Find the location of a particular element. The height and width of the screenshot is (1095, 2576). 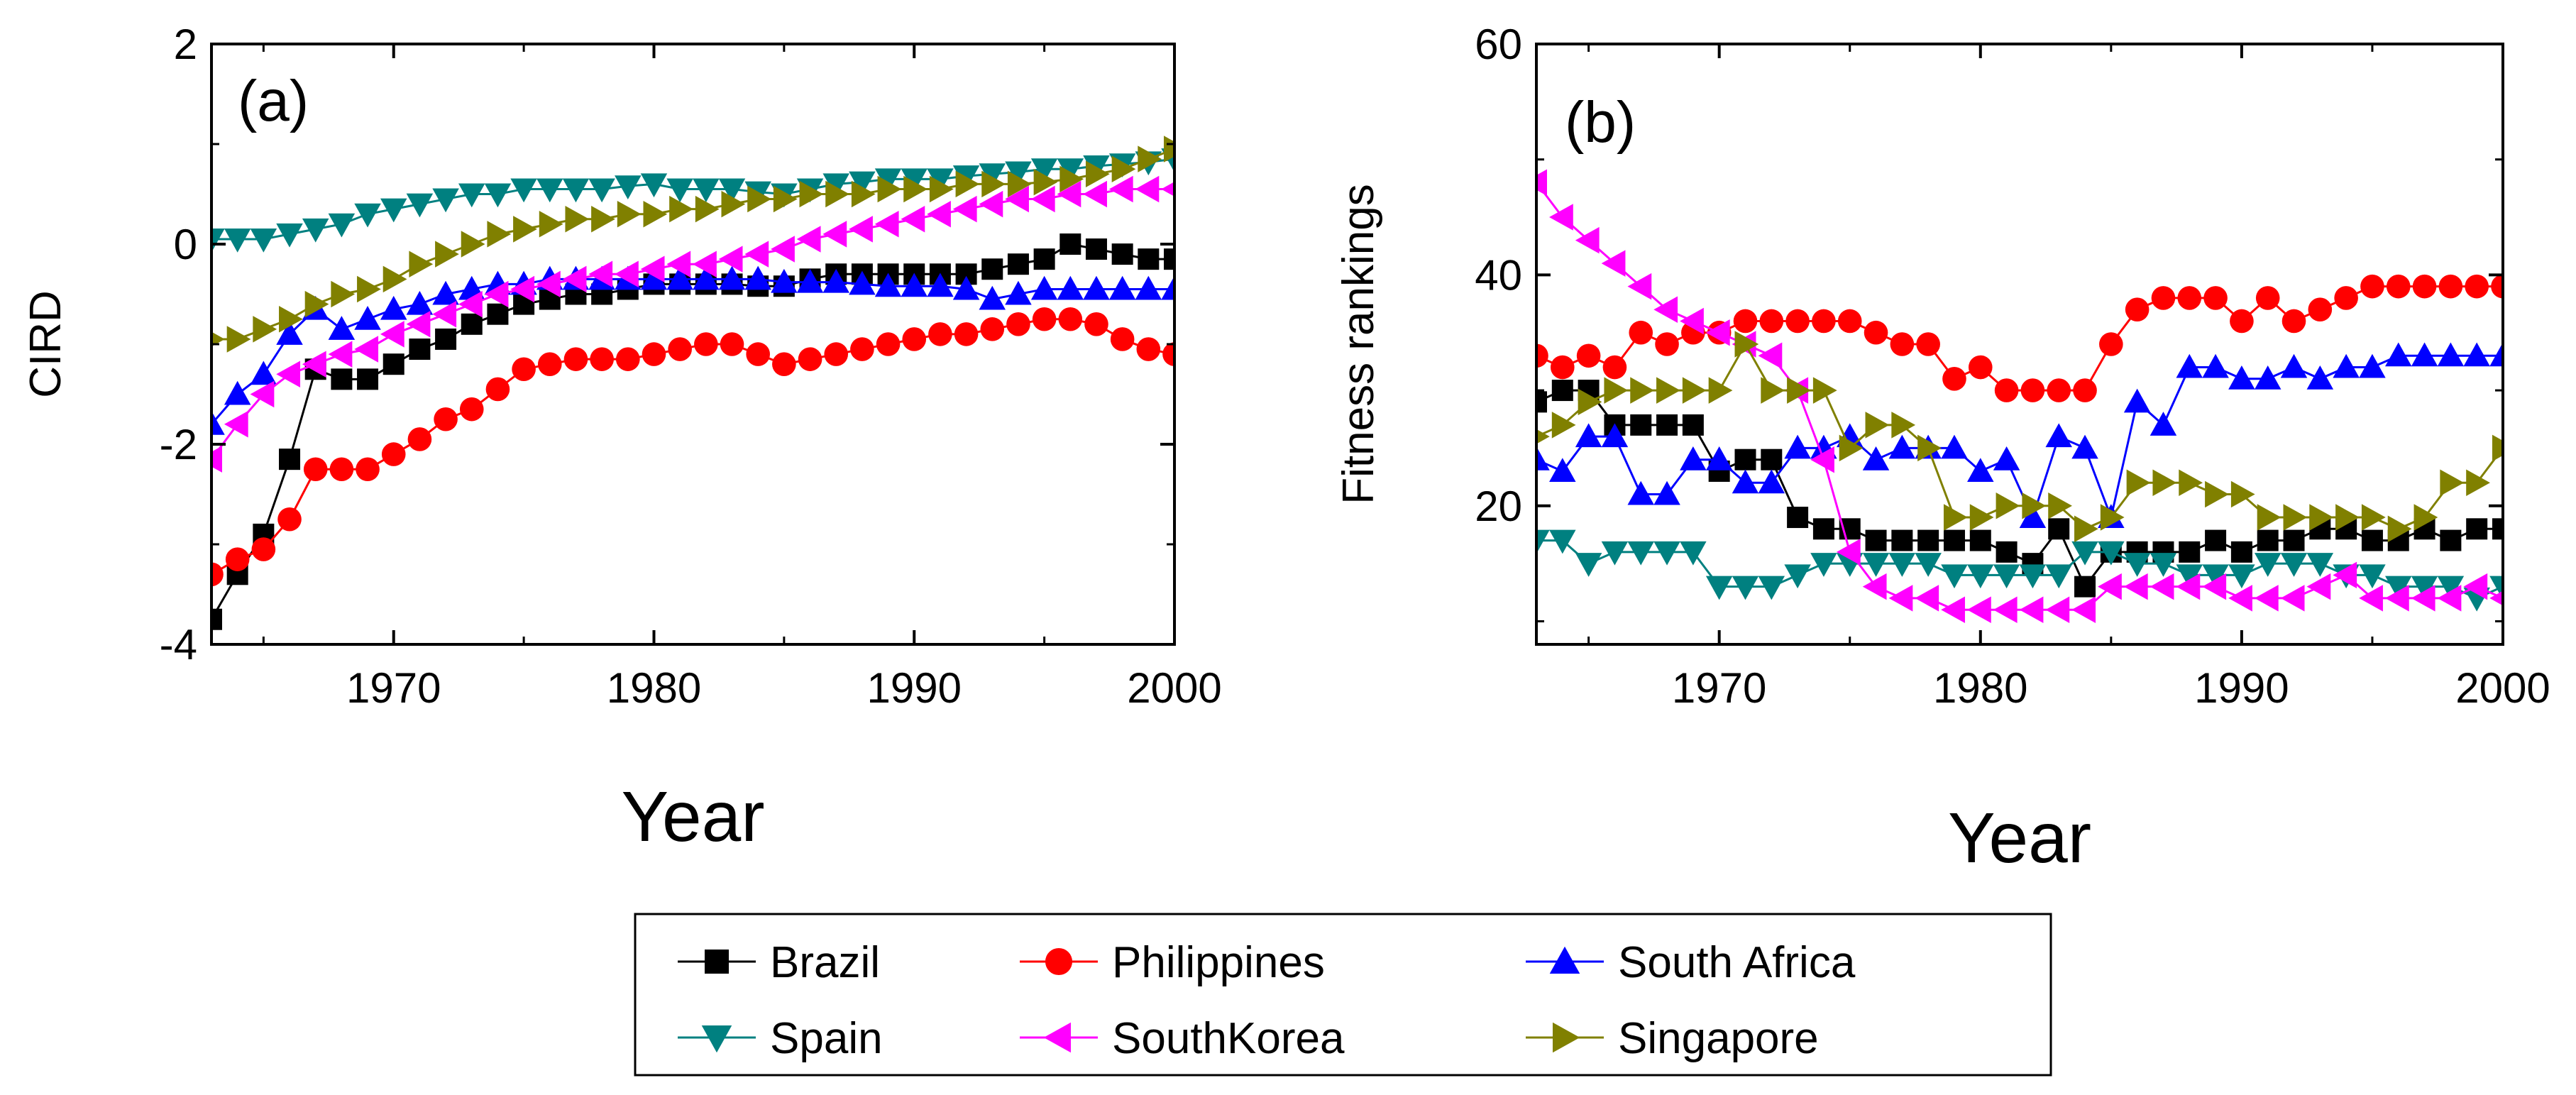

point-spain-1986 is located at coordinates (2137, 565).